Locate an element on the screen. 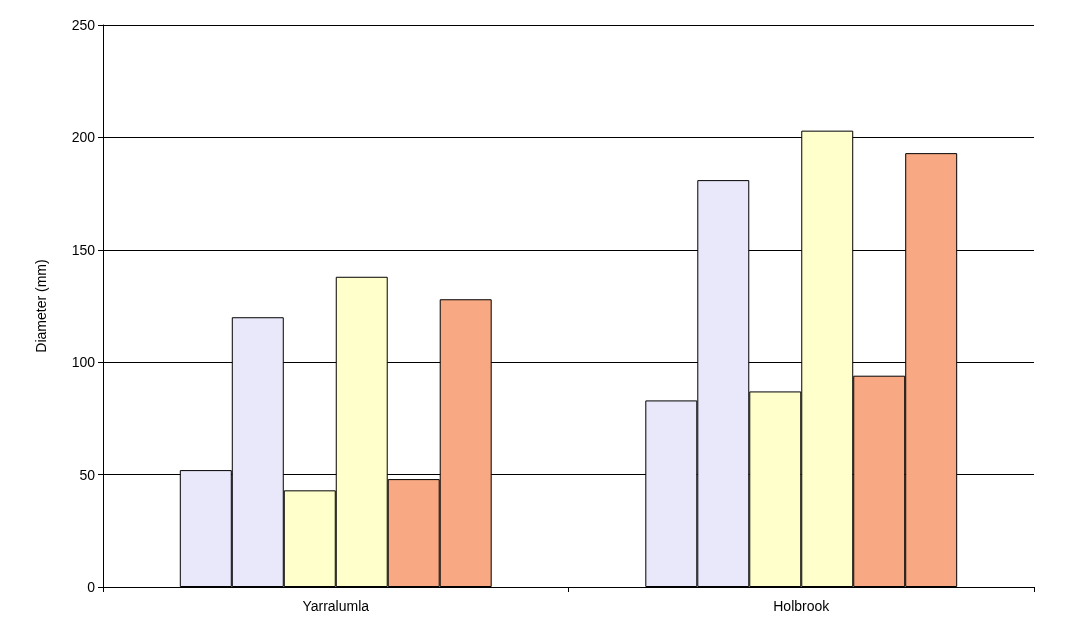  y-tick-label: 150 is located at coordinates (83, 249).